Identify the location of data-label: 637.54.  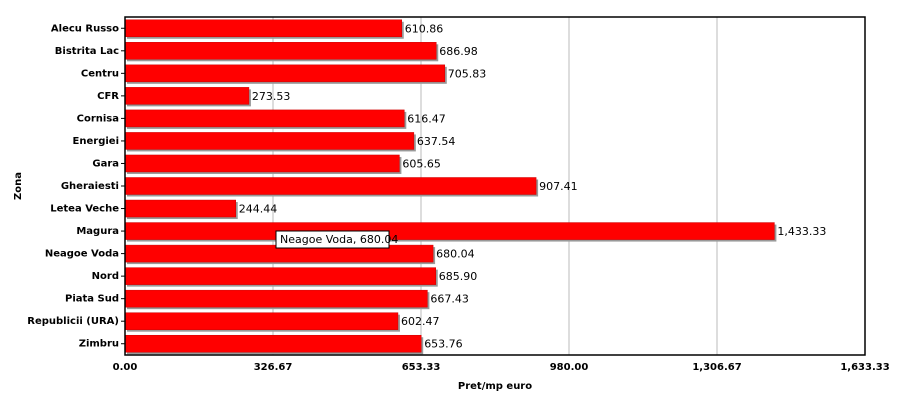
(436, 141).